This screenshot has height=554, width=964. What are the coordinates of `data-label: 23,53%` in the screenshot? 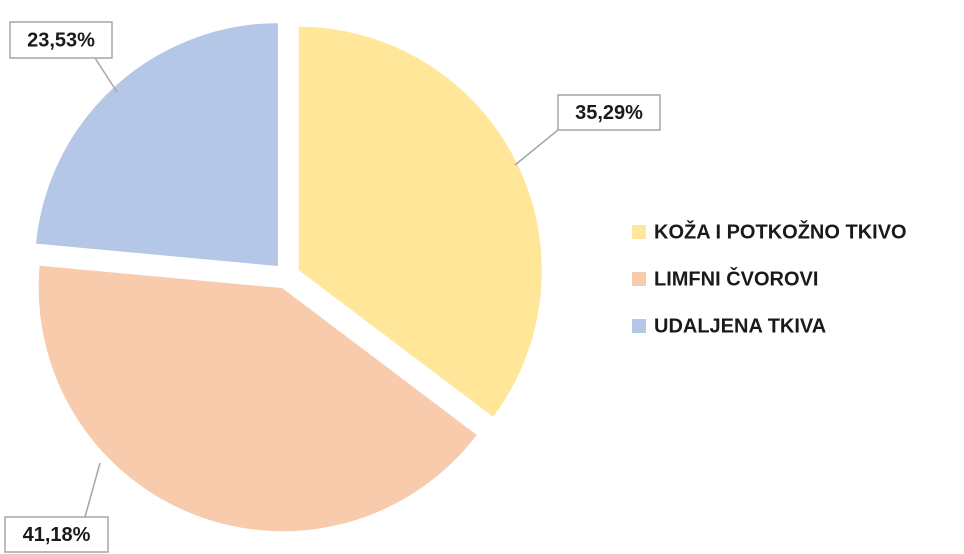 It's located at (61, 40).